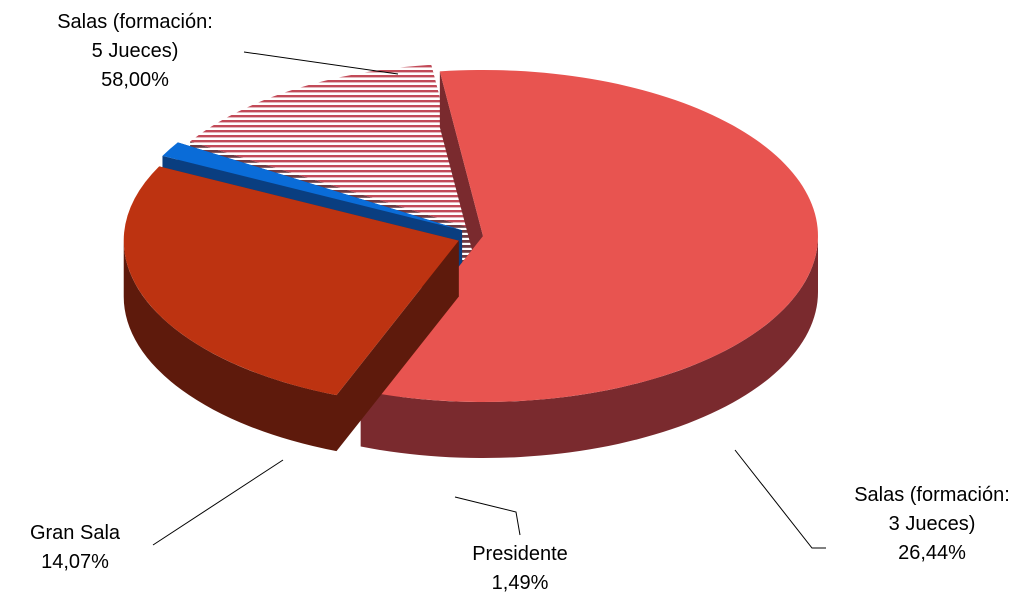 The width and height of the screenshot is (1032, 598). What do you see at coordinates (135, 51) in the screenshot?
I see `label-salas-5-line2: 5 Jueces)` at bounding box center [135, 51].